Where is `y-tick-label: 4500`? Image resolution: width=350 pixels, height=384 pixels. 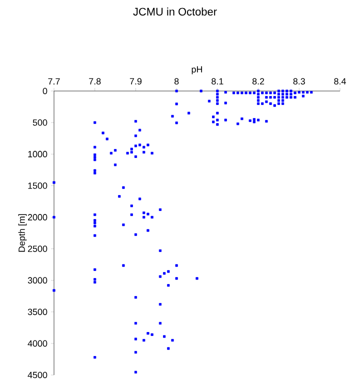
y-tick-label: 4500 is located at coordinates (38, 375).